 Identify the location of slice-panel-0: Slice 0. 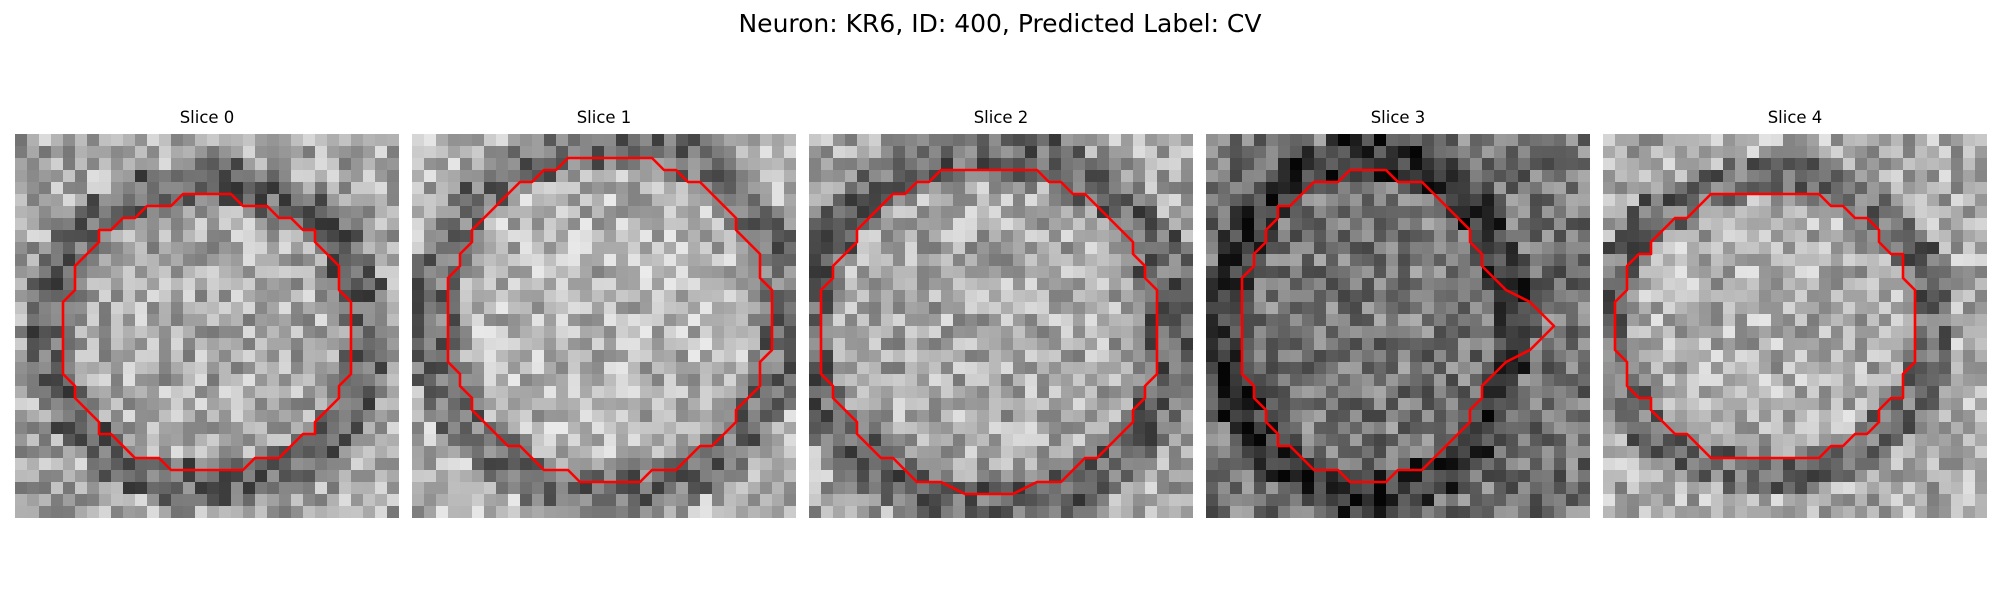
(207, 312).